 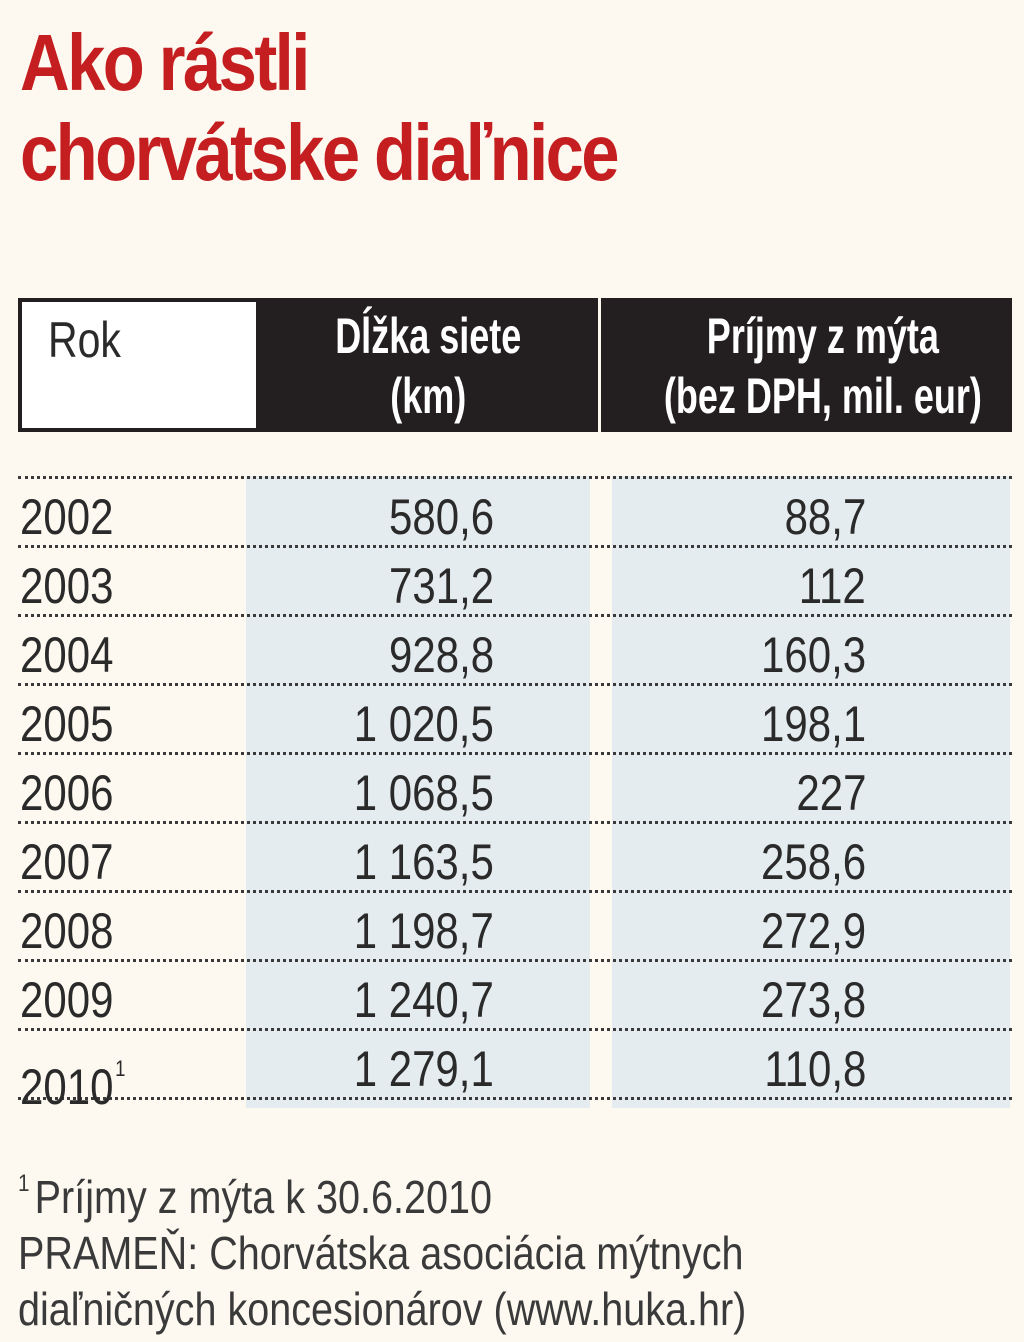 I want to click on cell-year-value: 2009, so click(x=67, y=1000).